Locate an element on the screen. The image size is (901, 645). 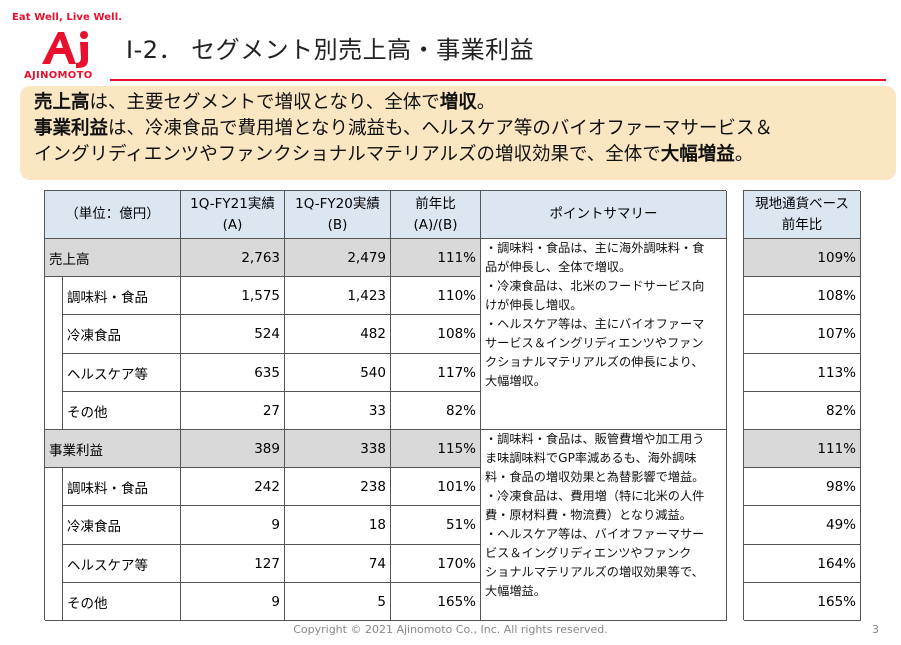
cell-local: 111% is located at coordinates (802, 449).